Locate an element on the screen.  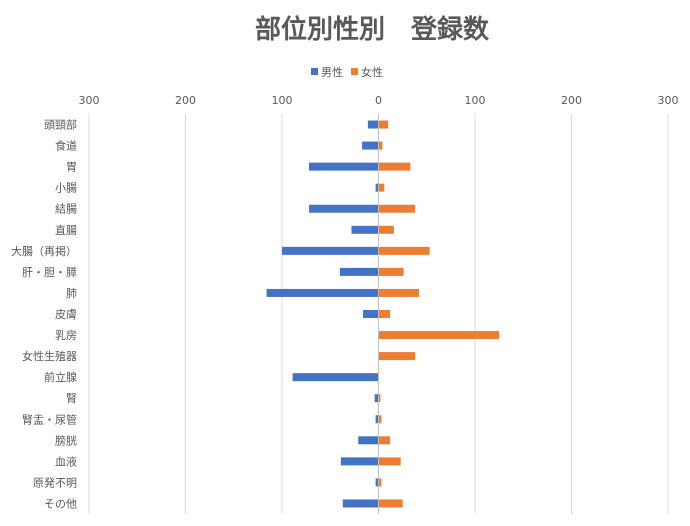
category-label: 結腸 is located at coordinates (66, 209).